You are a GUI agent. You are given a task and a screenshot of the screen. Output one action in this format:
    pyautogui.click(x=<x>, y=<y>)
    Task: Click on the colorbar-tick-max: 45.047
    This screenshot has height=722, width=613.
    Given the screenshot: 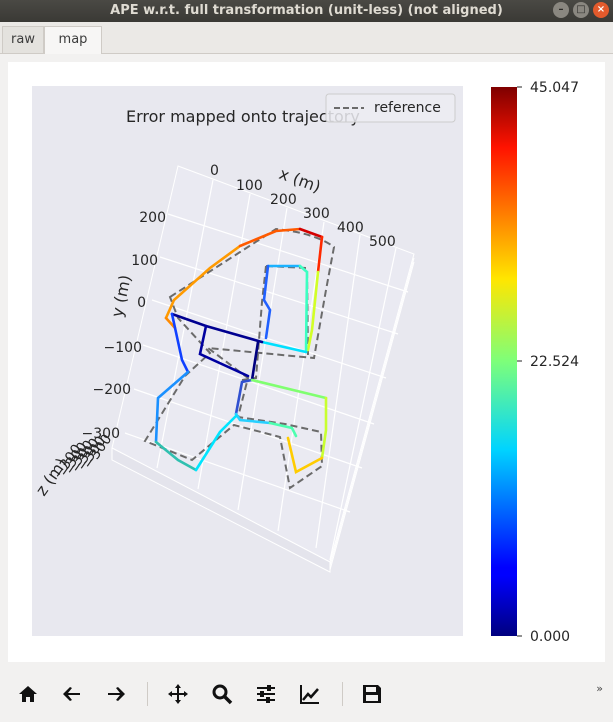 What is the action you would take?
    pyautogui.click(x=554, y=88)
    